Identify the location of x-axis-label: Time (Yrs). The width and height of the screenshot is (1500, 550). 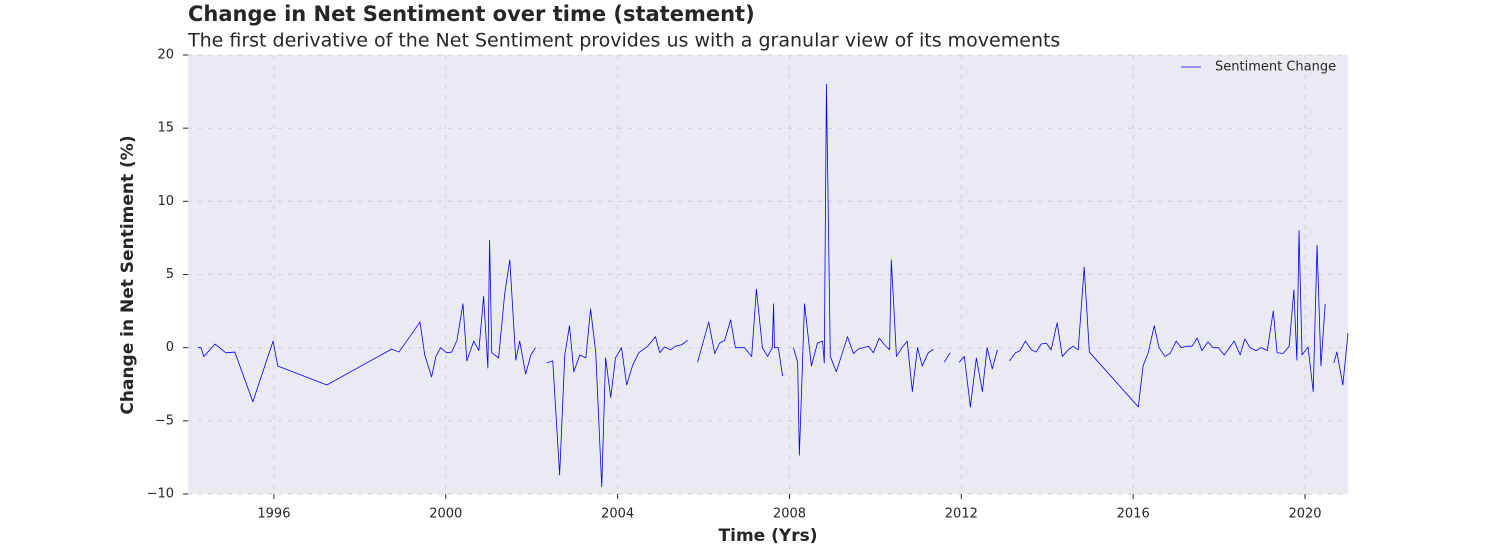
(768, 536).